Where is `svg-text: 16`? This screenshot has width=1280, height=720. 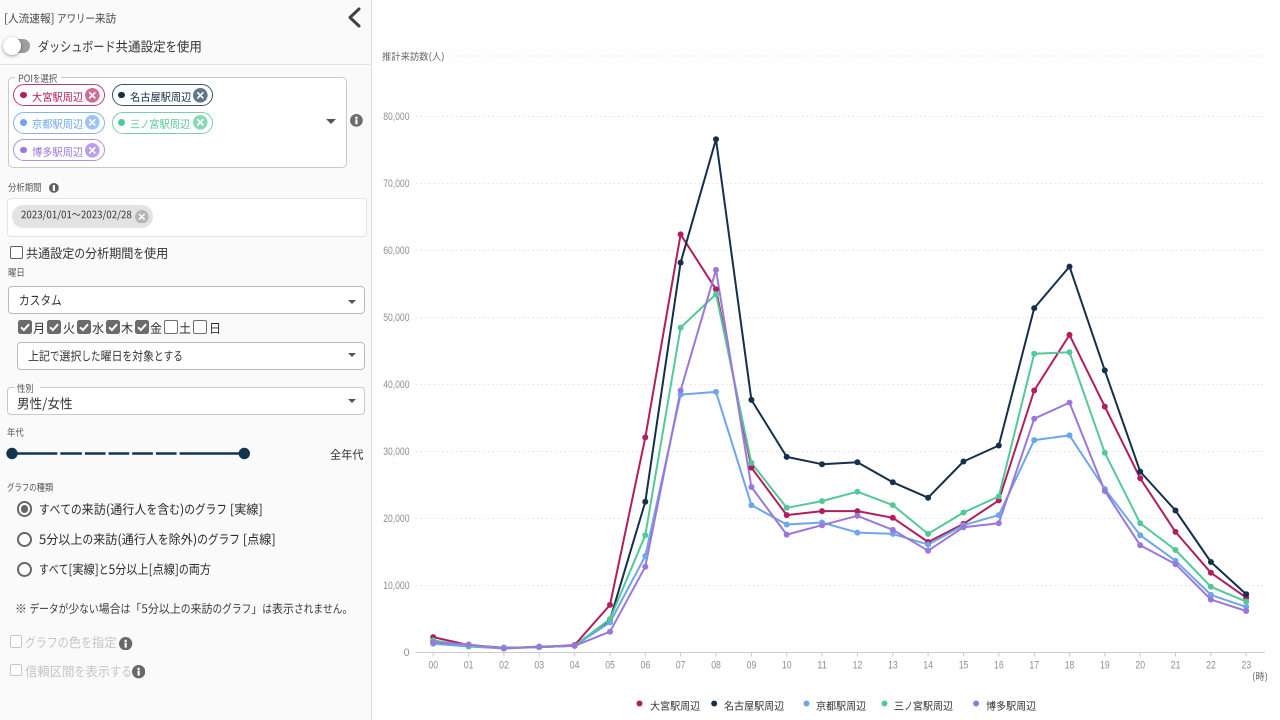 svg-text: 16 is located at coordinates (999, 665).